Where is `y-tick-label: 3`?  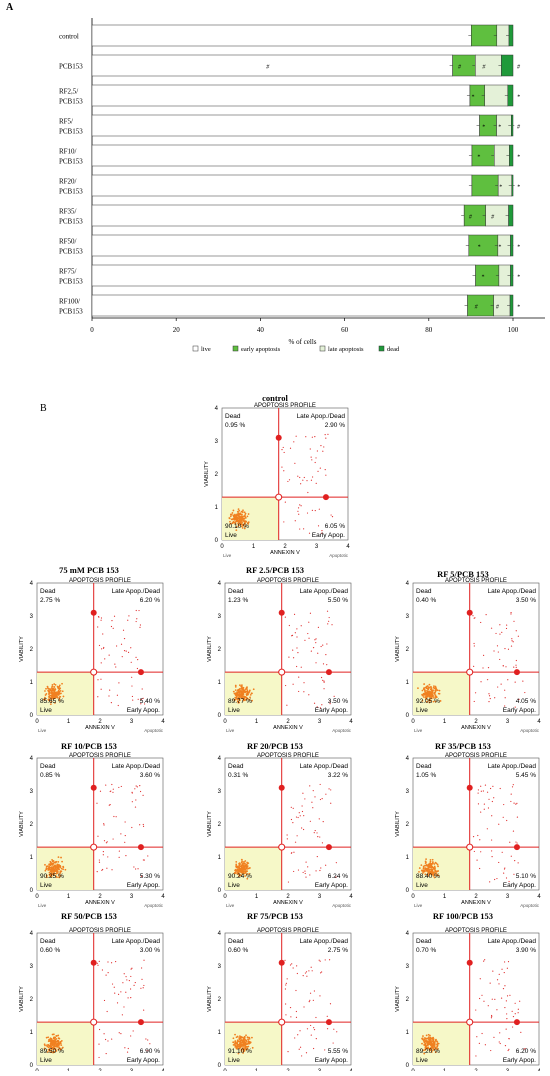
y-tick-label: 3 is located at coordinates (220, 617).